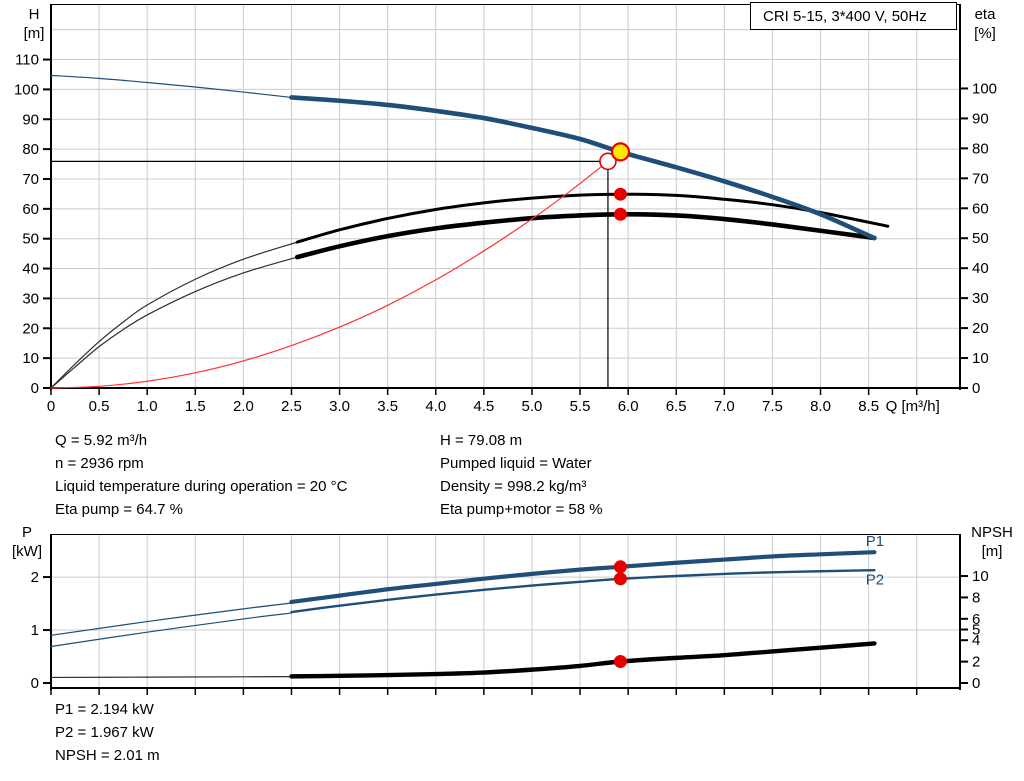 This screenshot has width=1024, height=781. What do you see at coordinates (724, 406) in the screenshot?
I see `x-tick-label: 7.0` at bounding box center [724, 406].